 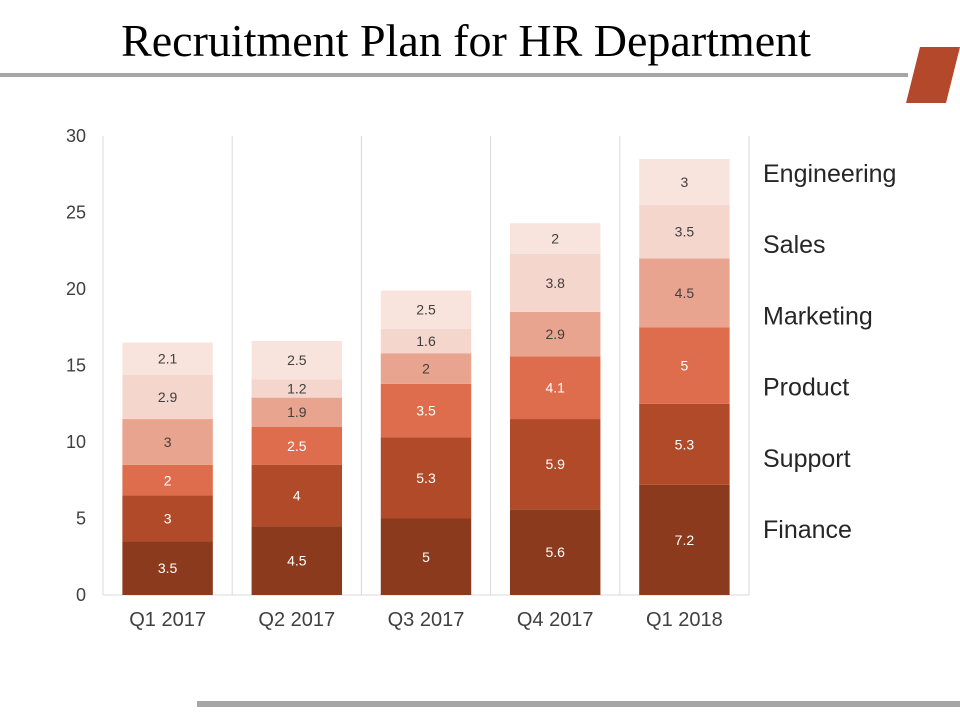 What do you see at coordinates (454, 75) in the screenshot?
I see `title-underline` at bounding box center [454, 75].